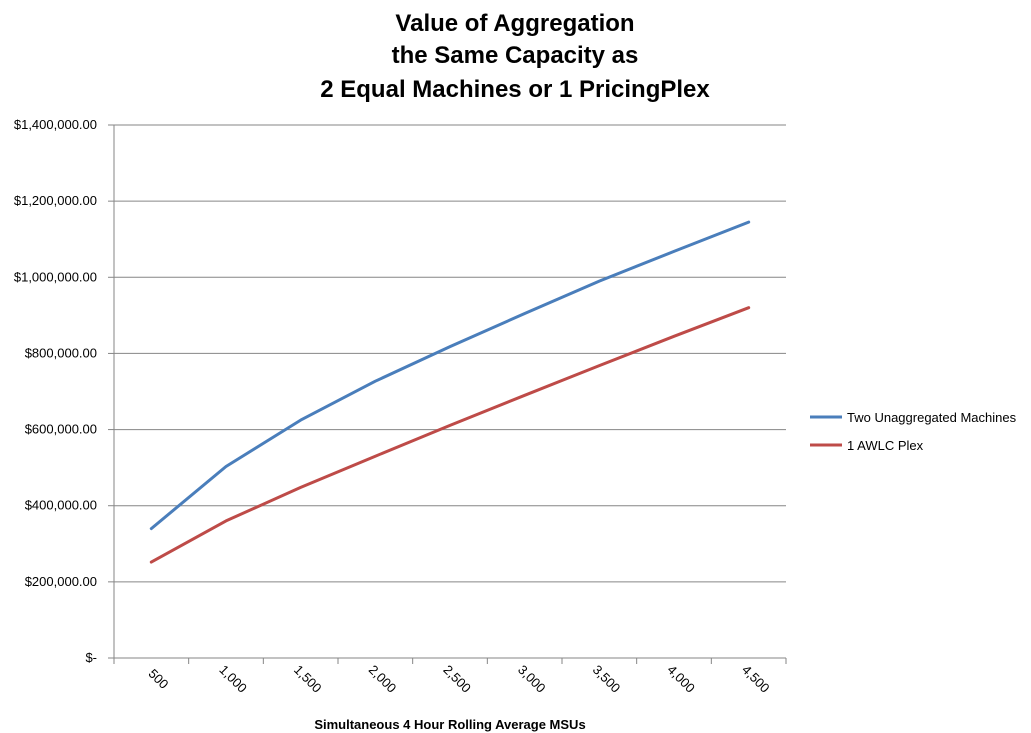 This screenshot has height=733, width=1031. Describe the element at coordinates (532, 679) in the screenshot. I see `x-tick-label: 3,000` at that location.